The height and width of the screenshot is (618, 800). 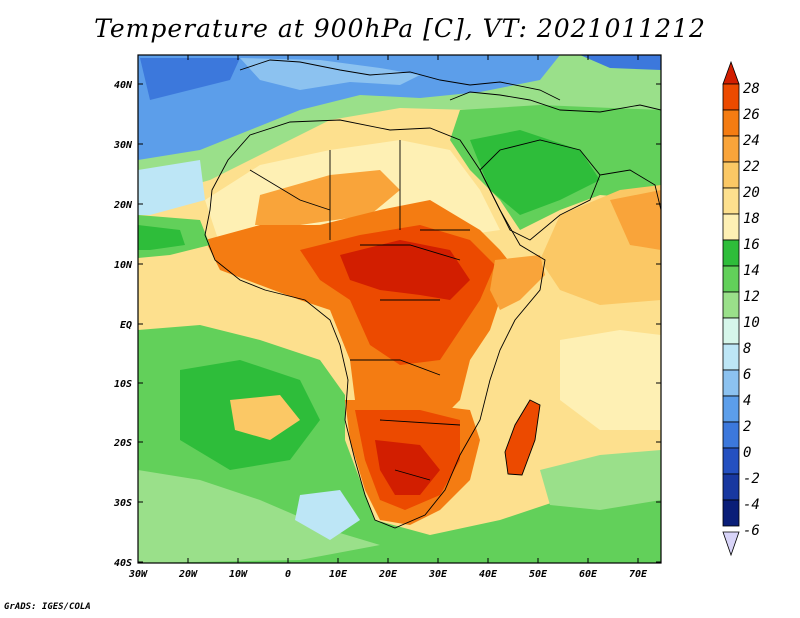 I want to click on x-tick-label: 30E, so click(x=438, y=574).